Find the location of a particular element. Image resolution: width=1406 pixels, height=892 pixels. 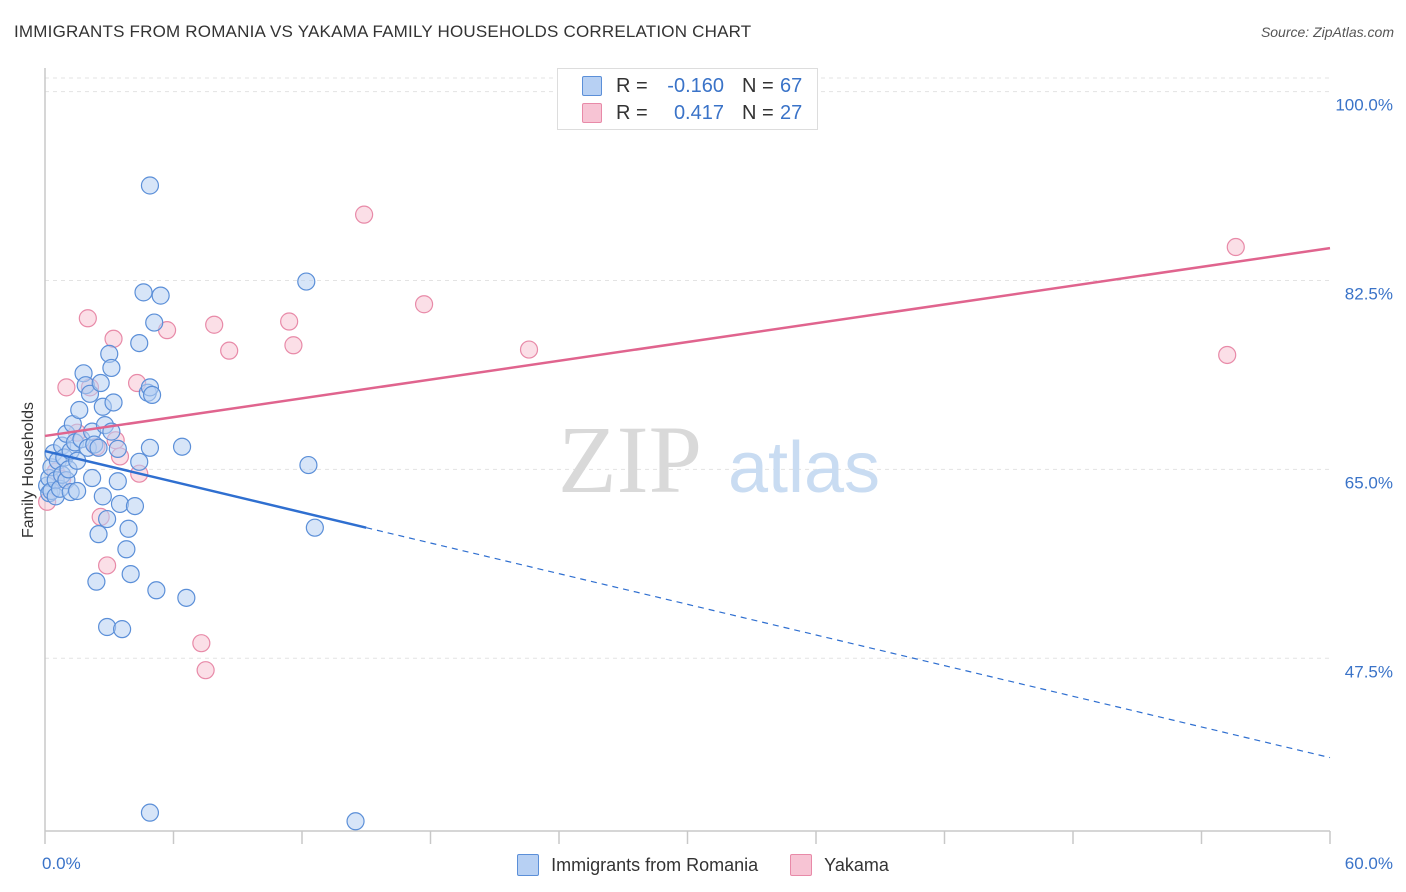

watermark-zip: ZIP is located at coordinates (630, 459).